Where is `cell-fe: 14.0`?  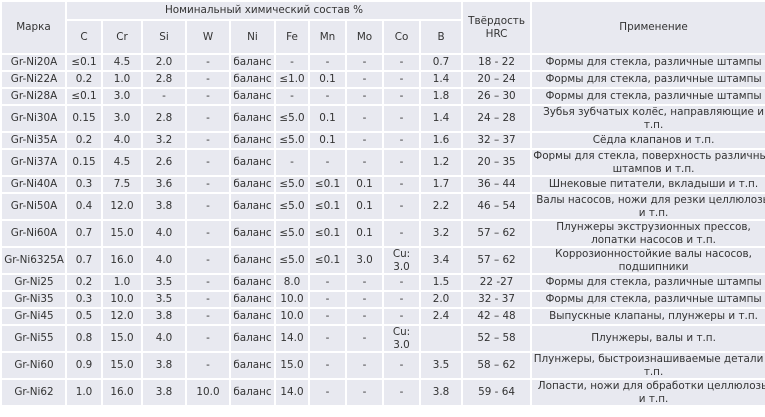
cell-fe: 14.0 is located at coordinates (292, 392).